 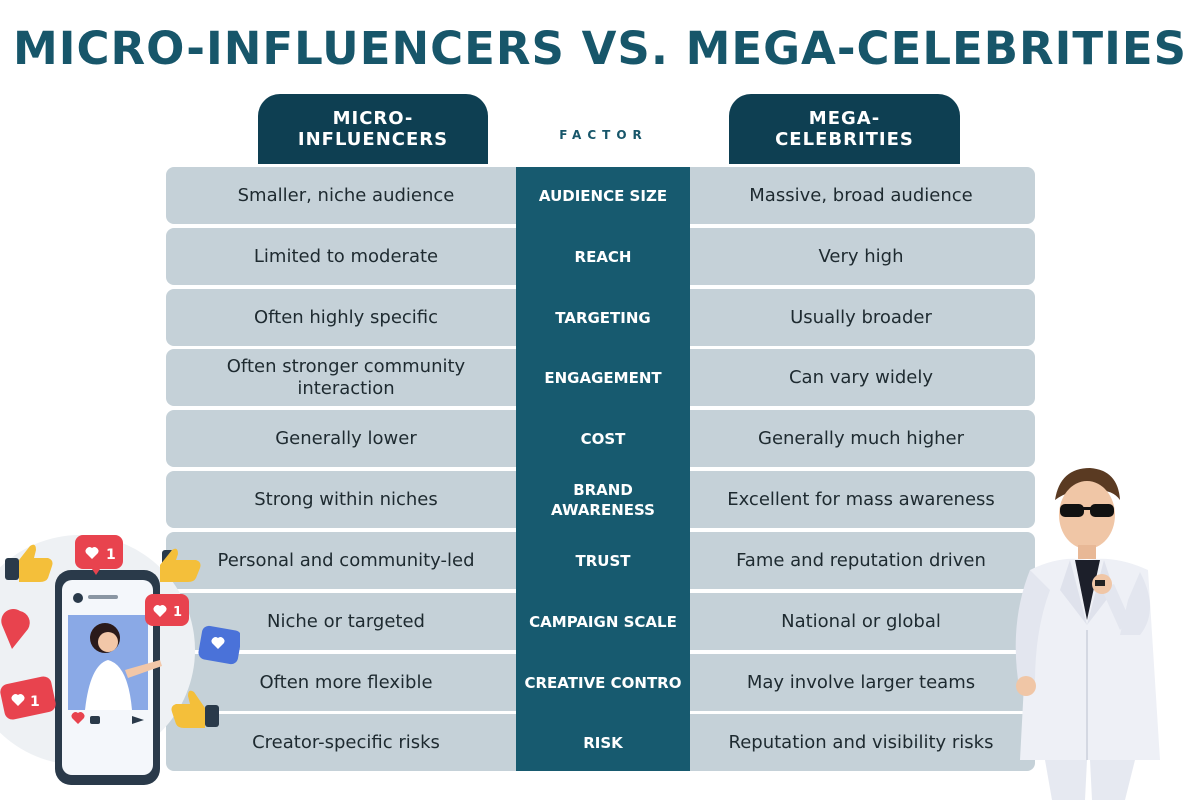 I want to click on black-shirt, so click(x=1087, y=590).